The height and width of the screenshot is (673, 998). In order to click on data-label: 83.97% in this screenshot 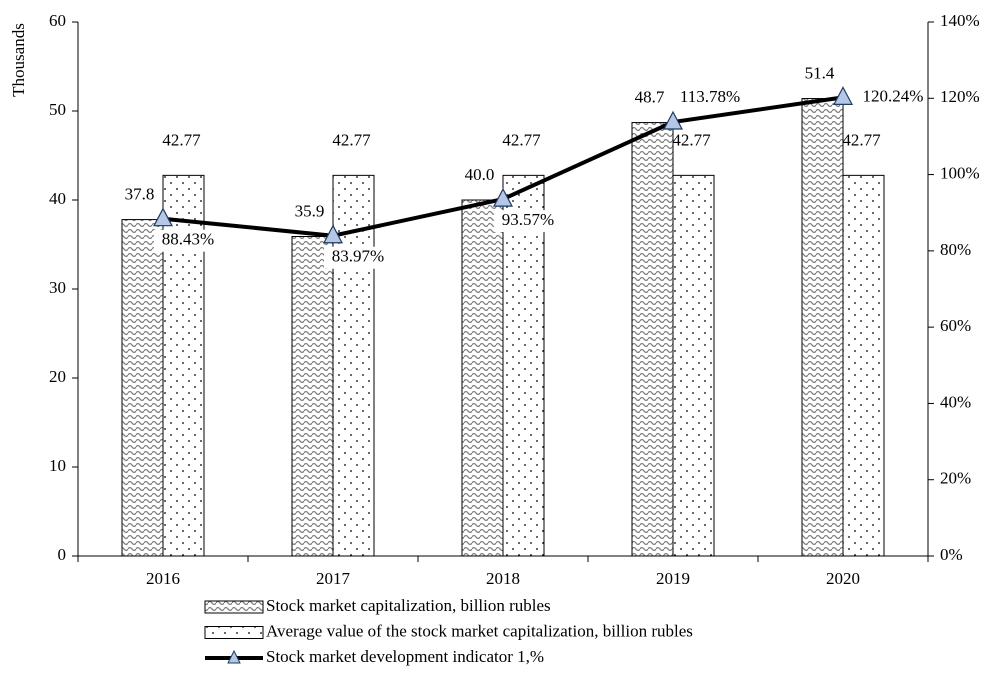, I will do `click(358, 256)`.